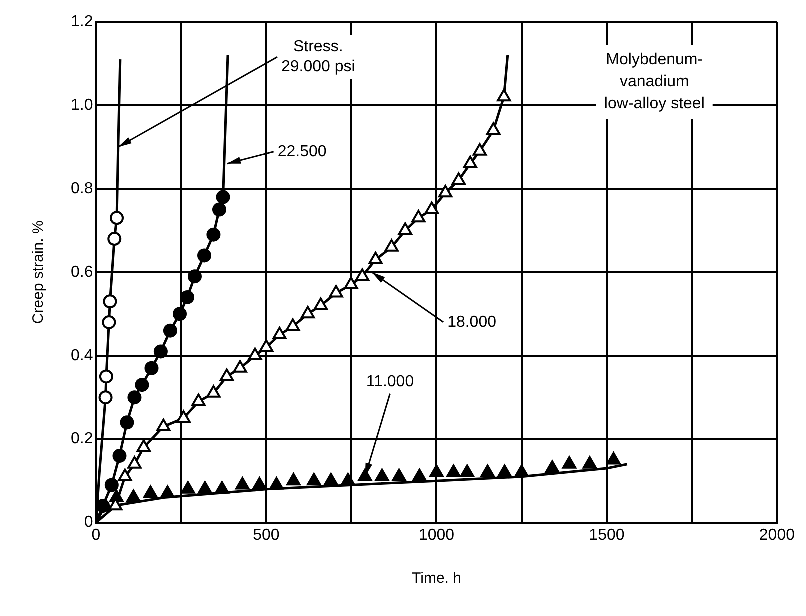  What do you see at coordinates (302, 151) in the screenshot?
I see `annotation: 22.500` at bounding box center [302, 151].